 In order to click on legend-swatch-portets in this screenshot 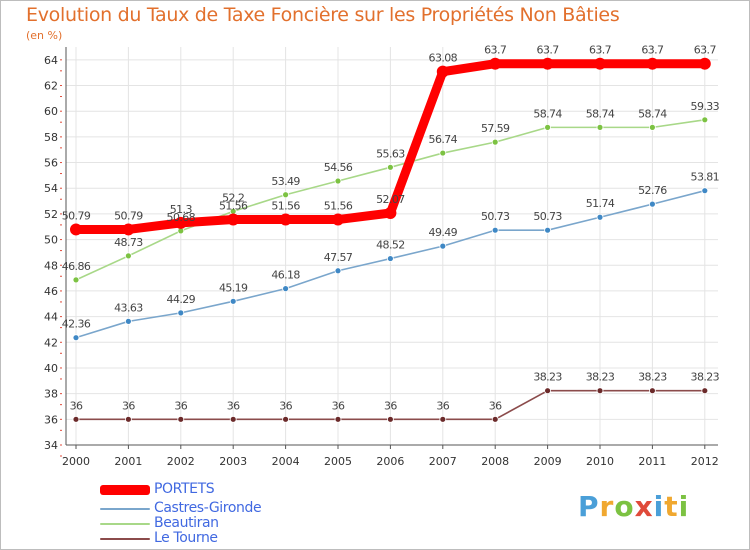, I will do `click(125, 490)`.